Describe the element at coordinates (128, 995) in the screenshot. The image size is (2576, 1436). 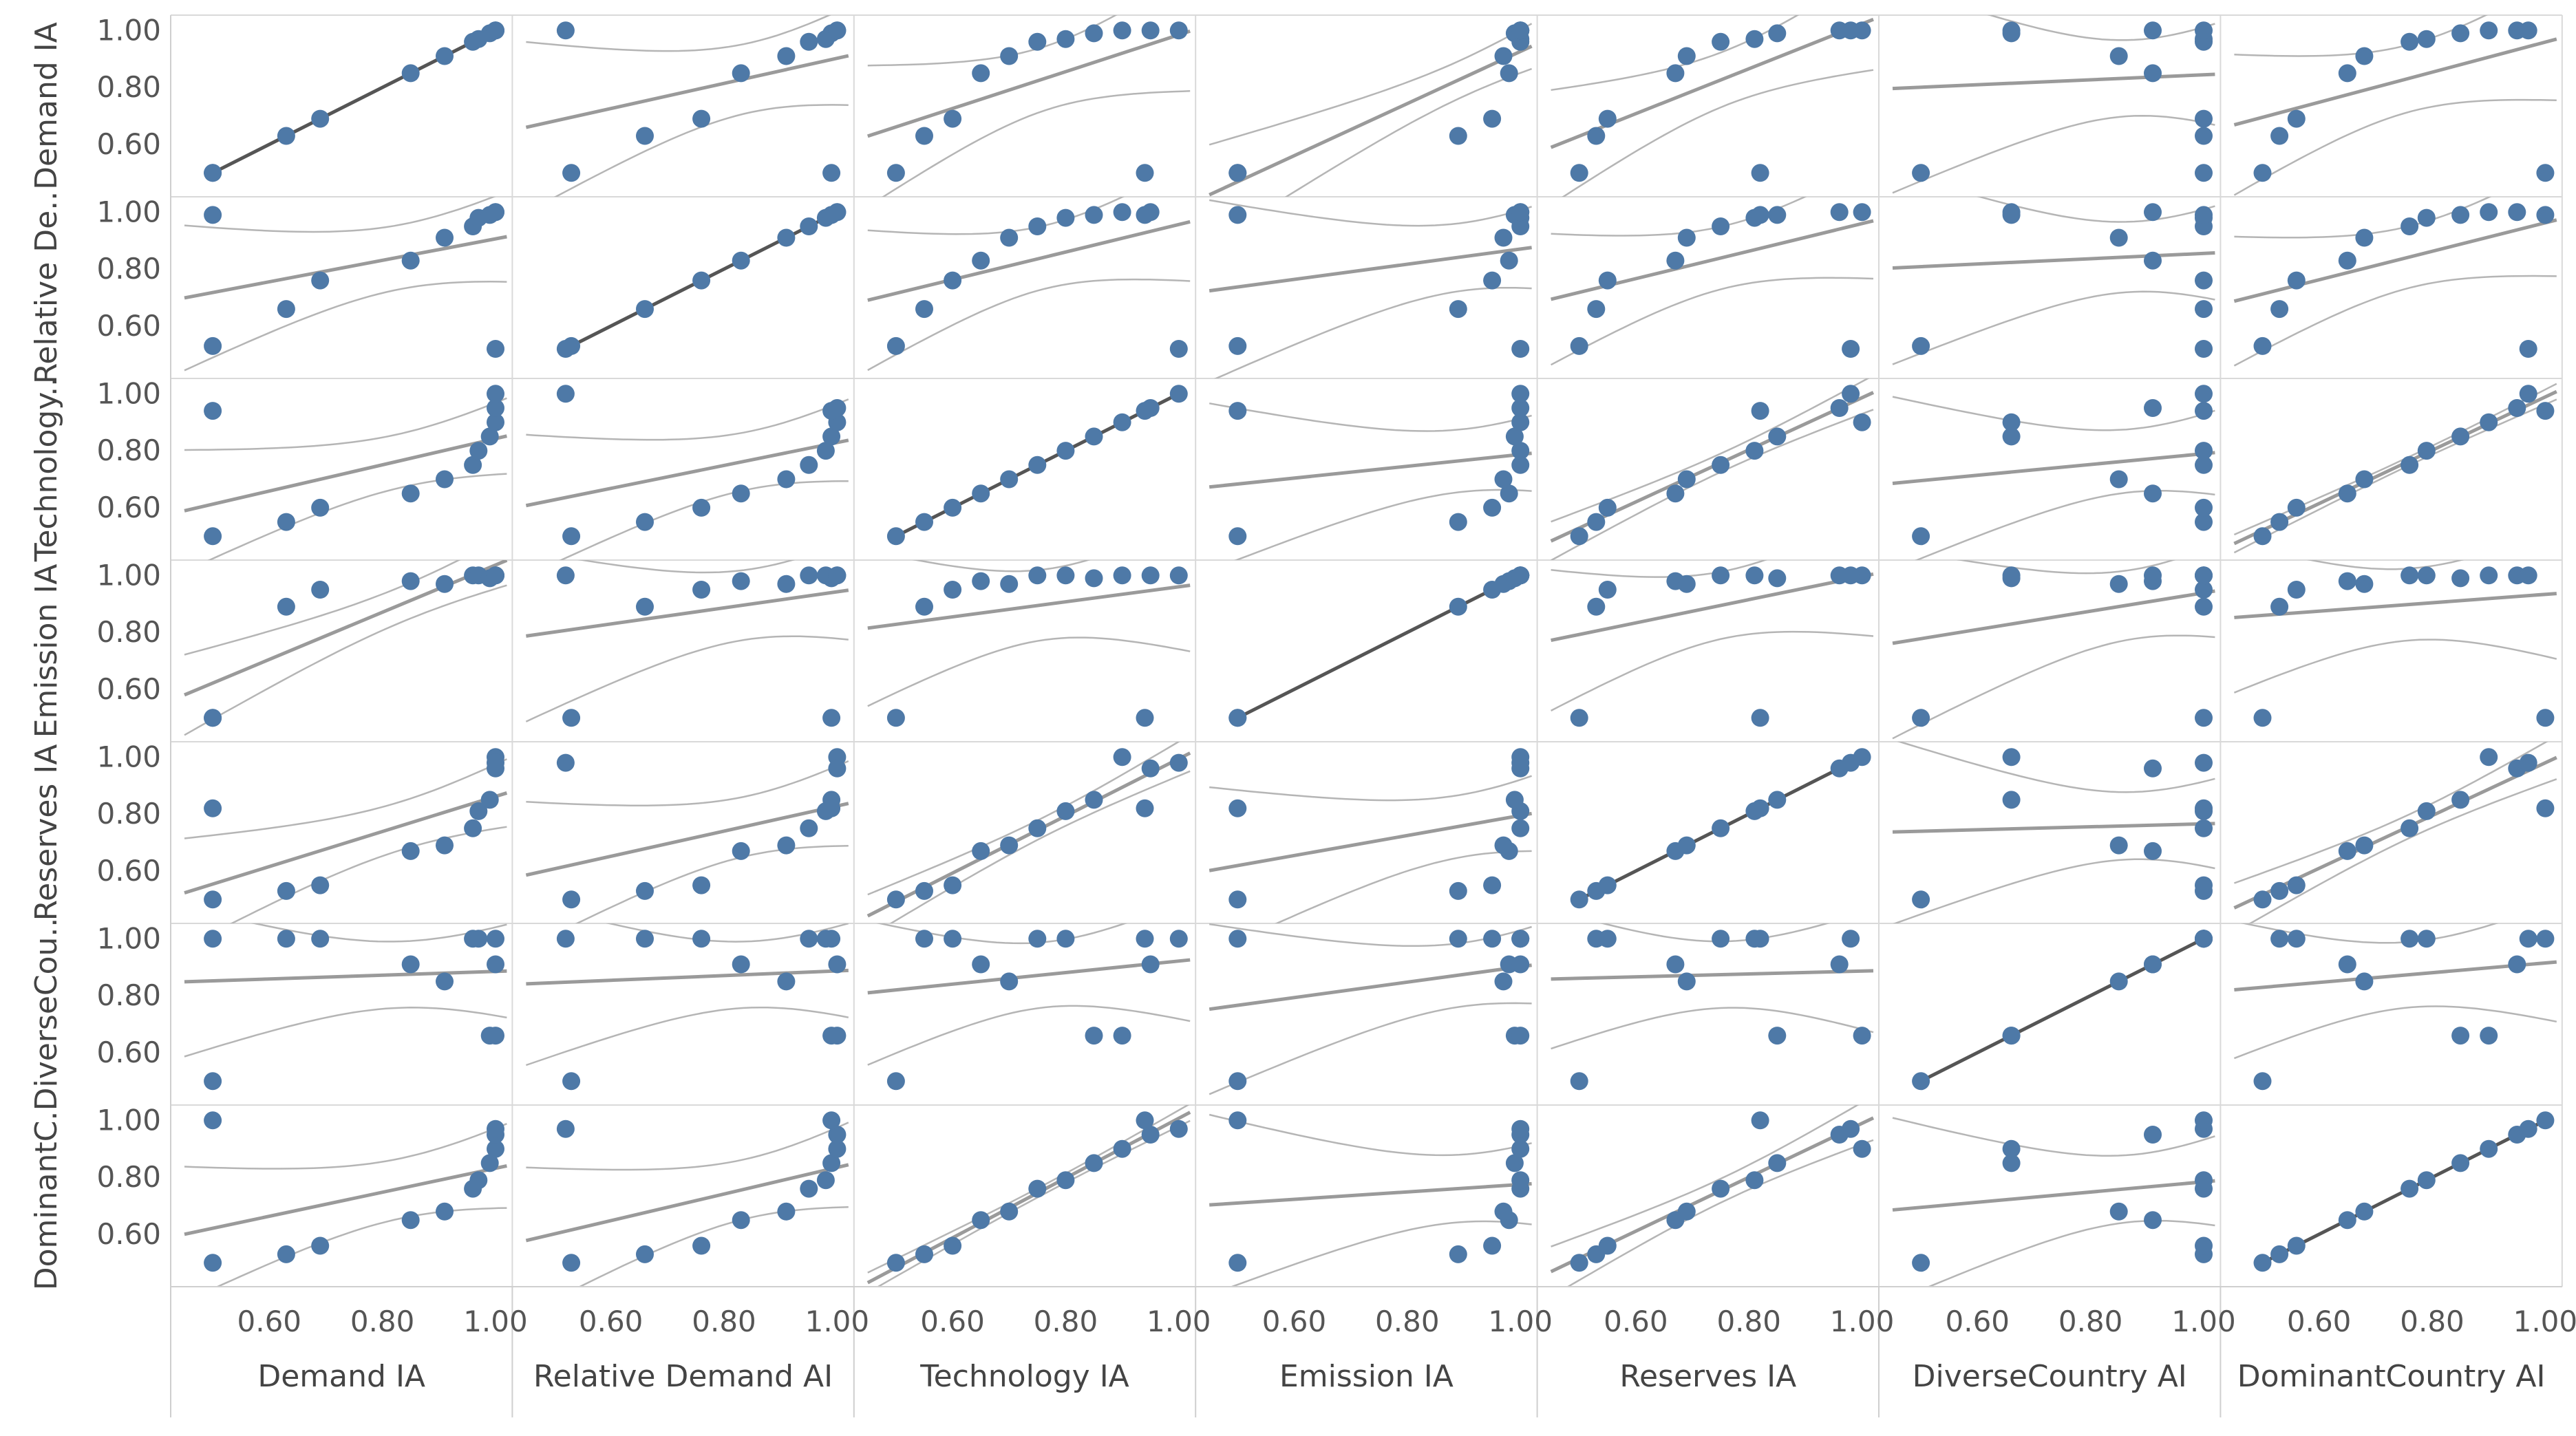
I see `y-tick-label: 0.80` at that location.